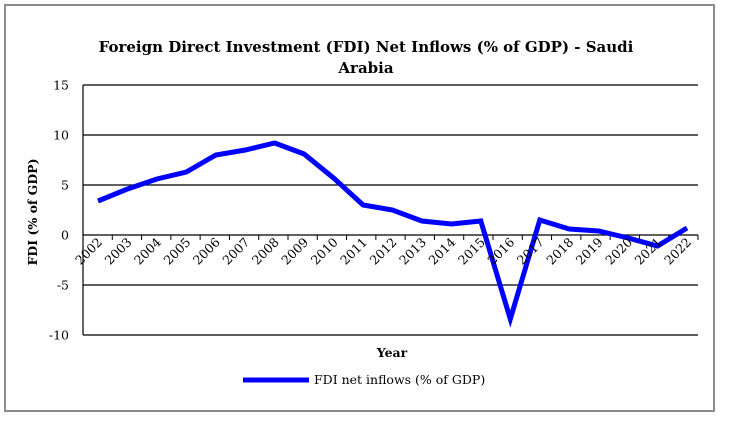 The image size is (735, 422). Describe the element at coordinates (147, 250) in the screenshot. I see `x-tick-label: 2004` at that location.